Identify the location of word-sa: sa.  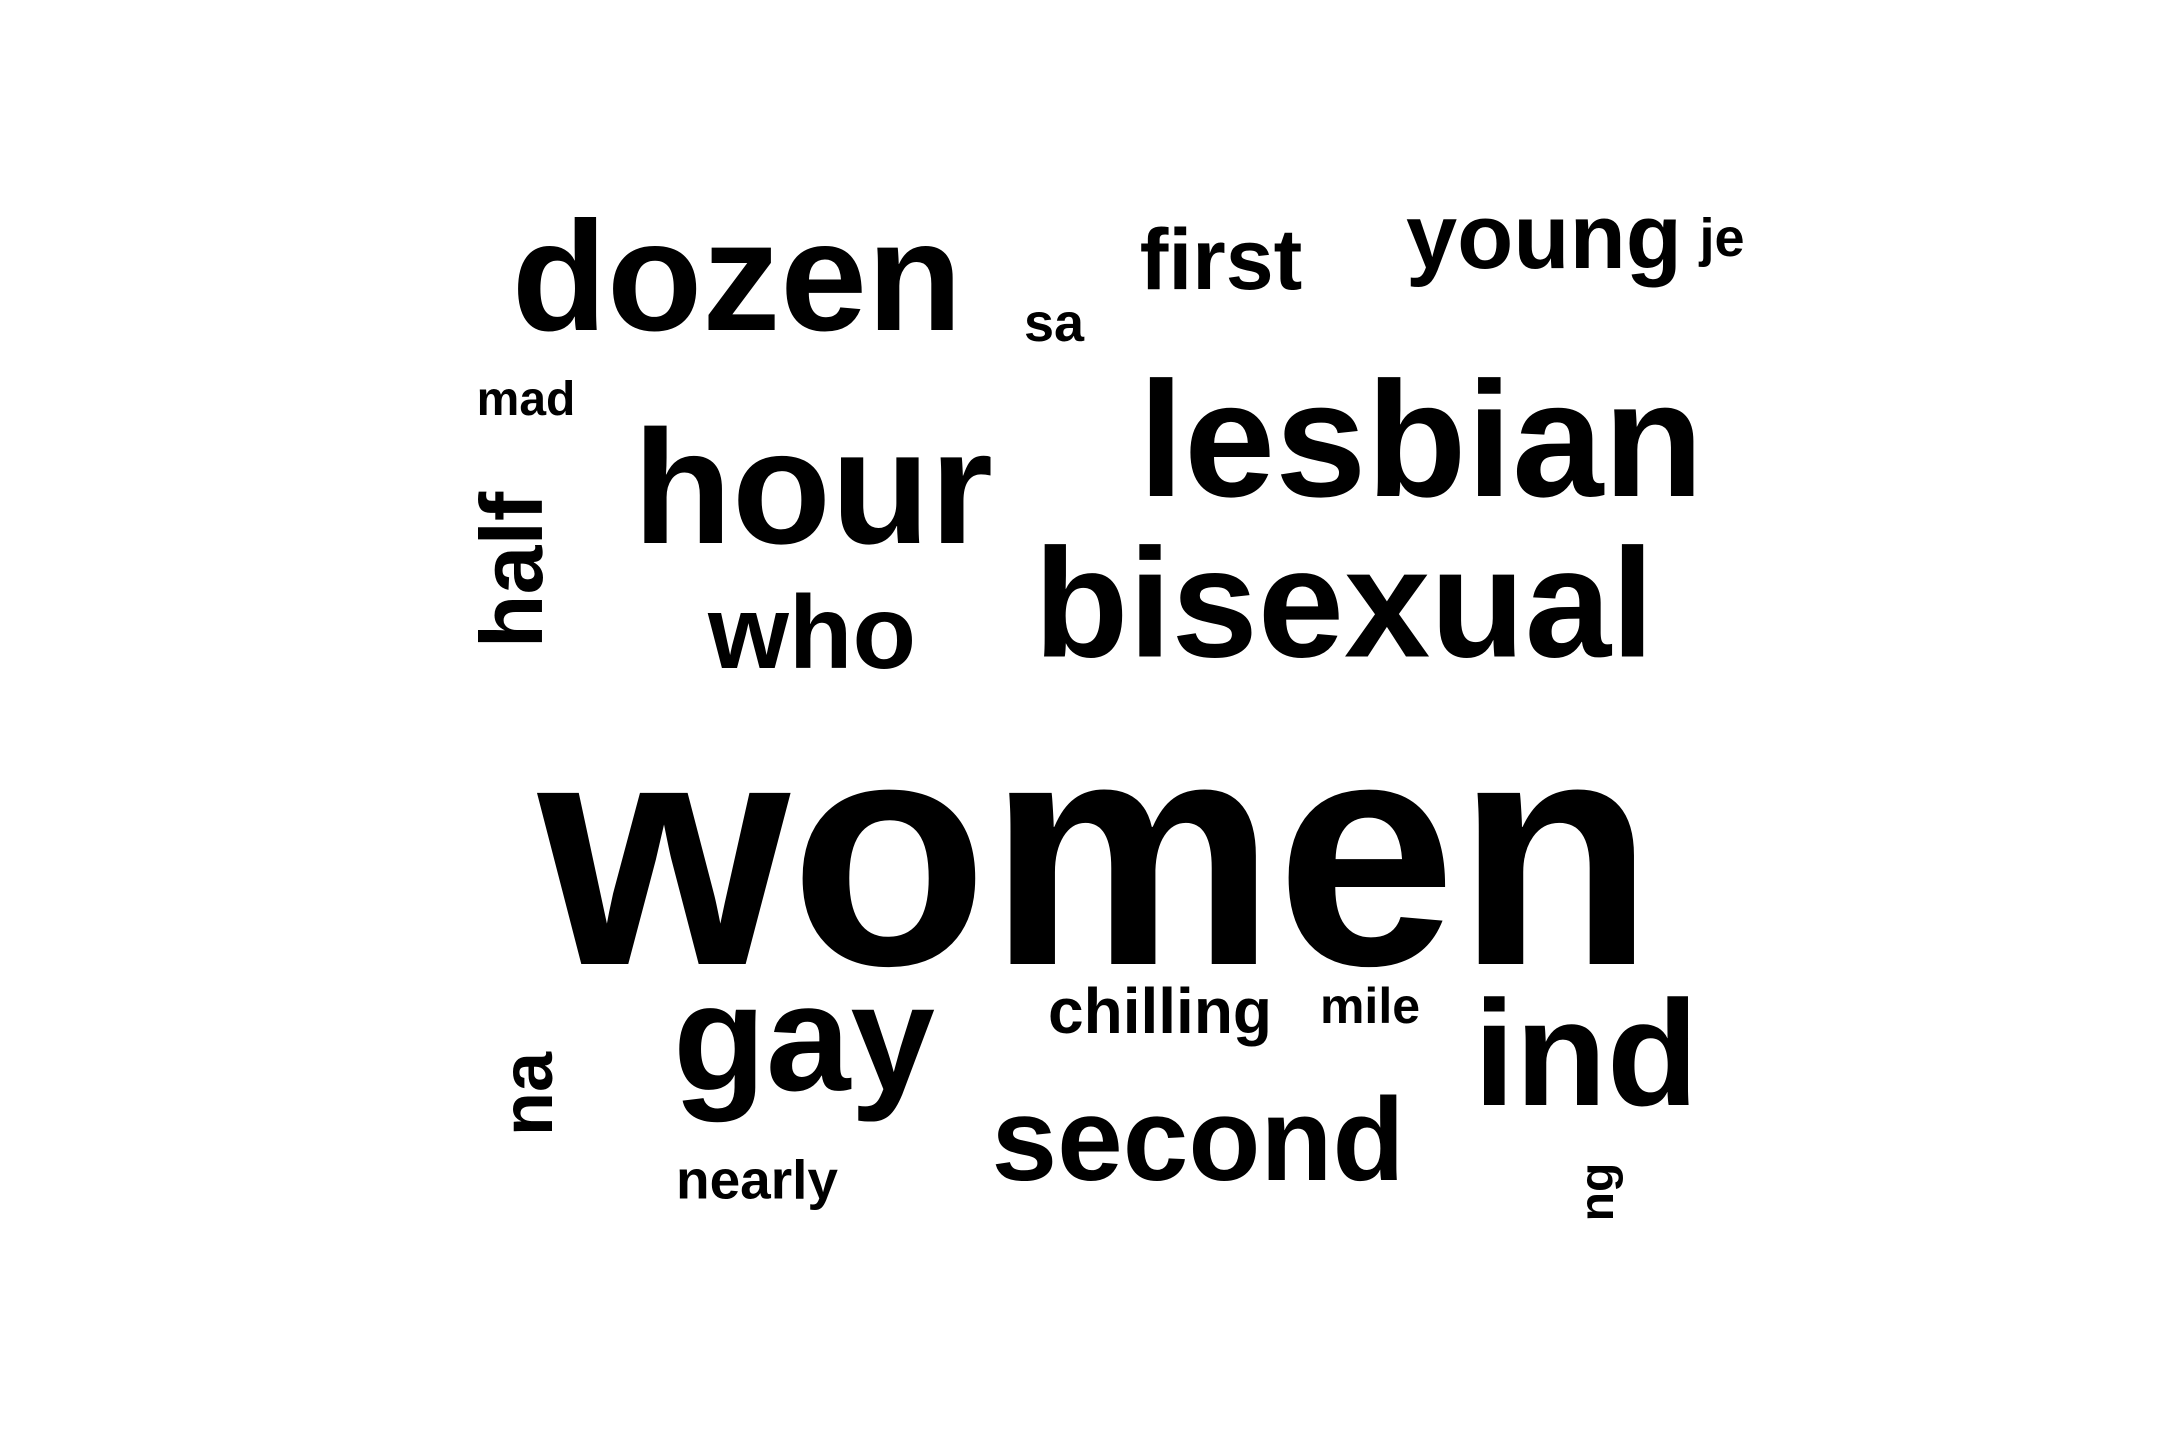
(1054, 323).